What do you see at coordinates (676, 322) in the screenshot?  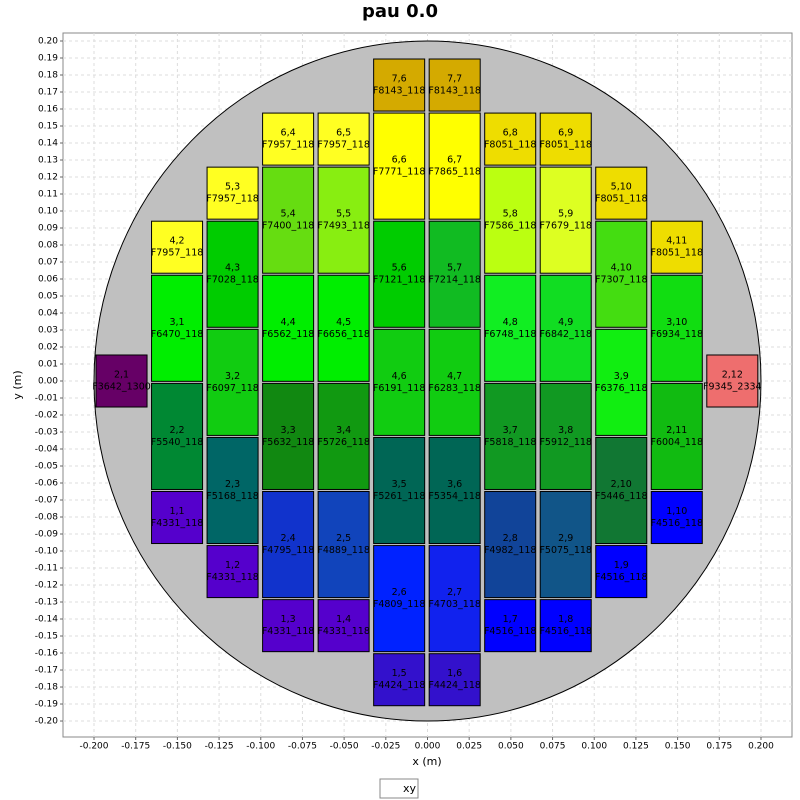 I see `die-label: 3,10` at bounding box center [676, 322].